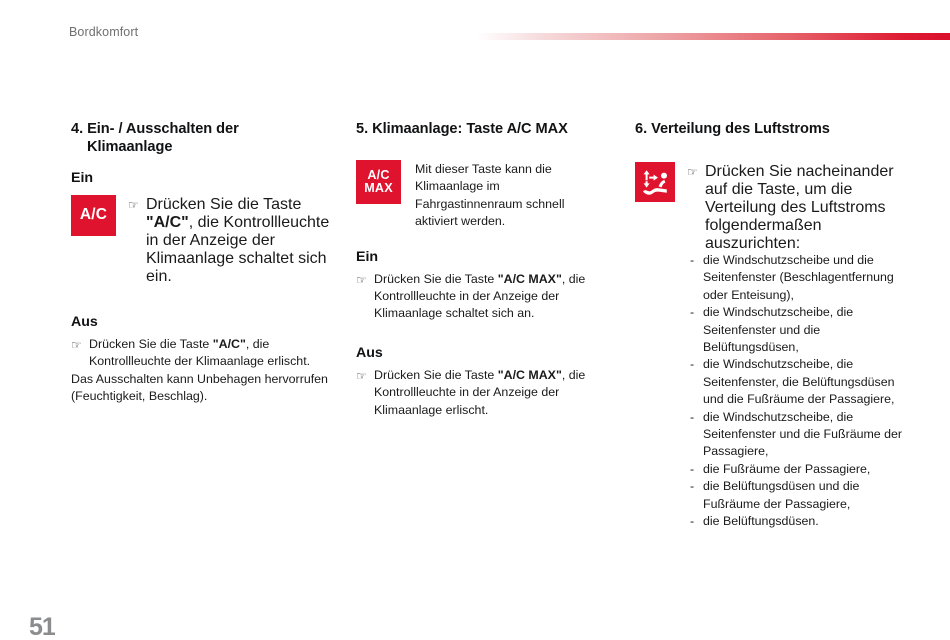 The width and height of the screenshot is (950, 640). What do you see at coordinates (732, 129) in the screenshot?
I see `section-title-6: 6. Verteilung des Luftstroms` at bounding box center [732, 129].